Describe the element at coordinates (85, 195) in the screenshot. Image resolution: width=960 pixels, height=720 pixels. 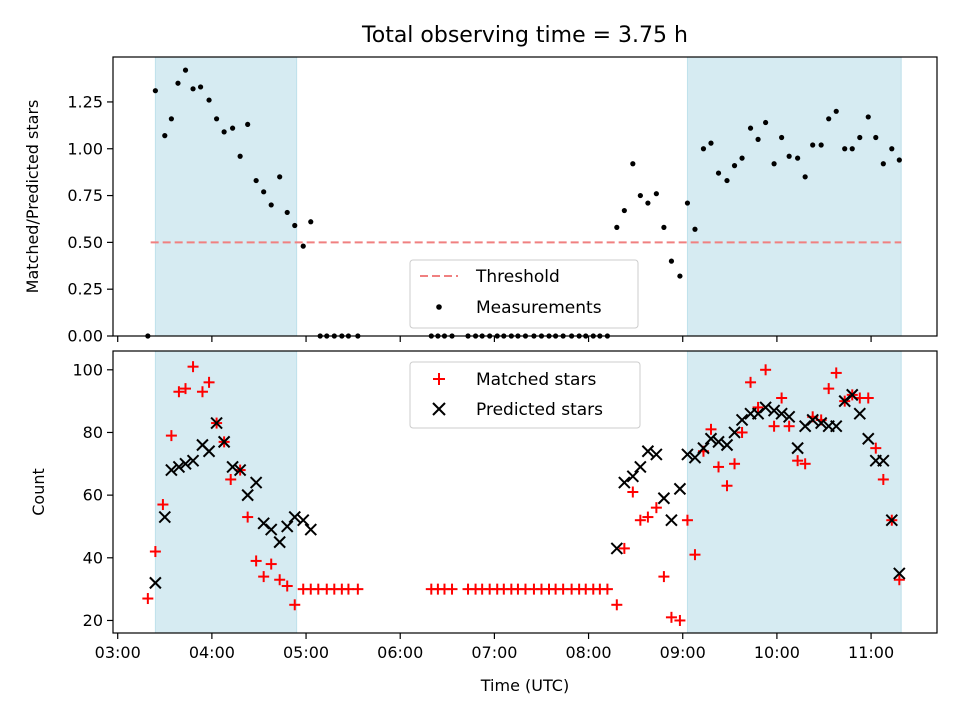
I see `top-y-tick-label: 0.75` at that location.